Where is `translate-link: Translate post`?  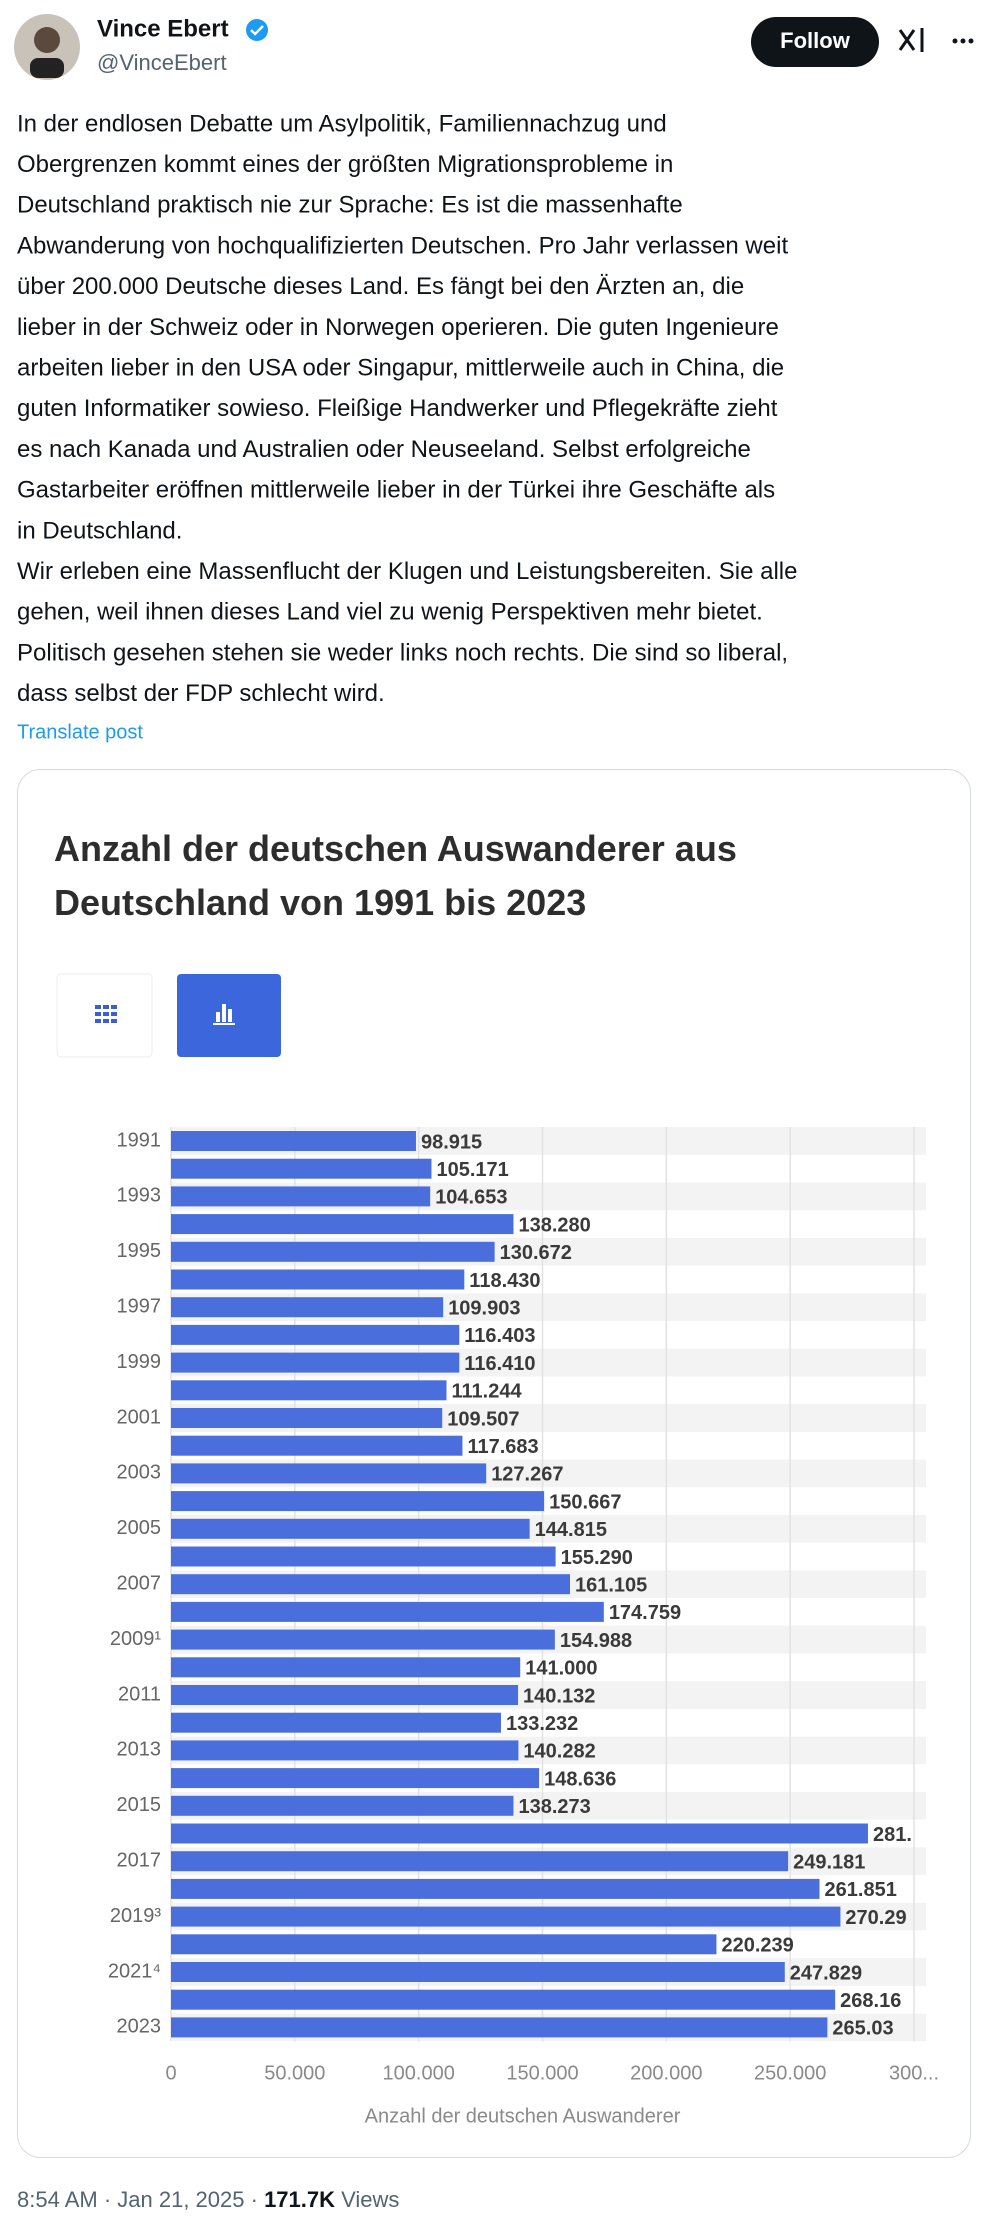 translate-link: Translate post is located at coordinates (80, 732).